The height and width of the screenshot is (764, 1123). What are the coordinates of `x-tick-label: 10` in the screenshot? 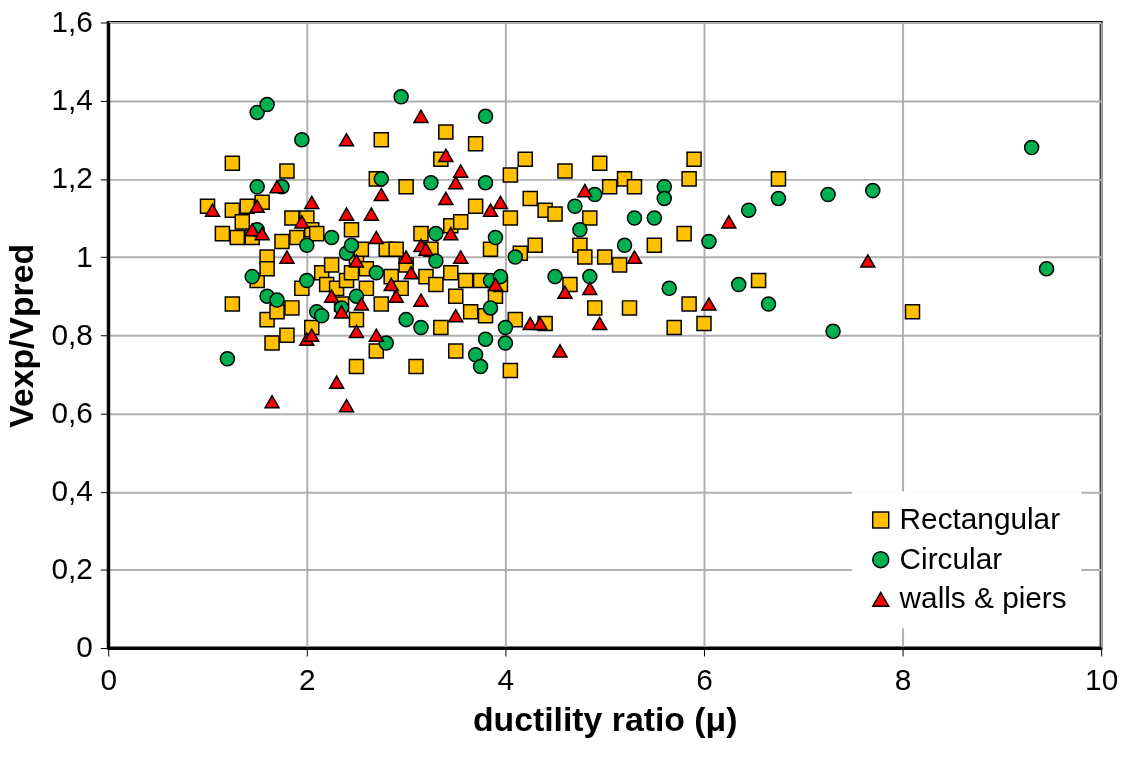 It's located at (1102, 680).